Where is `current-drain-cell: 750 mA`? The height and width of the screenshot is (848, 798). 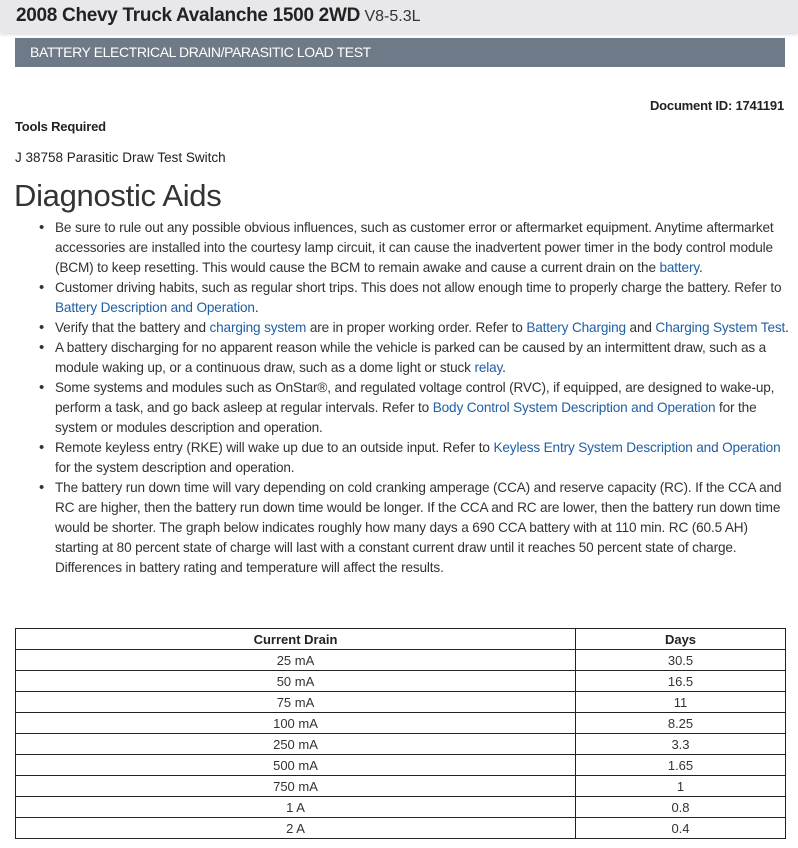
current-drain-cell: 750 mA is located at coordinates (295, 786).